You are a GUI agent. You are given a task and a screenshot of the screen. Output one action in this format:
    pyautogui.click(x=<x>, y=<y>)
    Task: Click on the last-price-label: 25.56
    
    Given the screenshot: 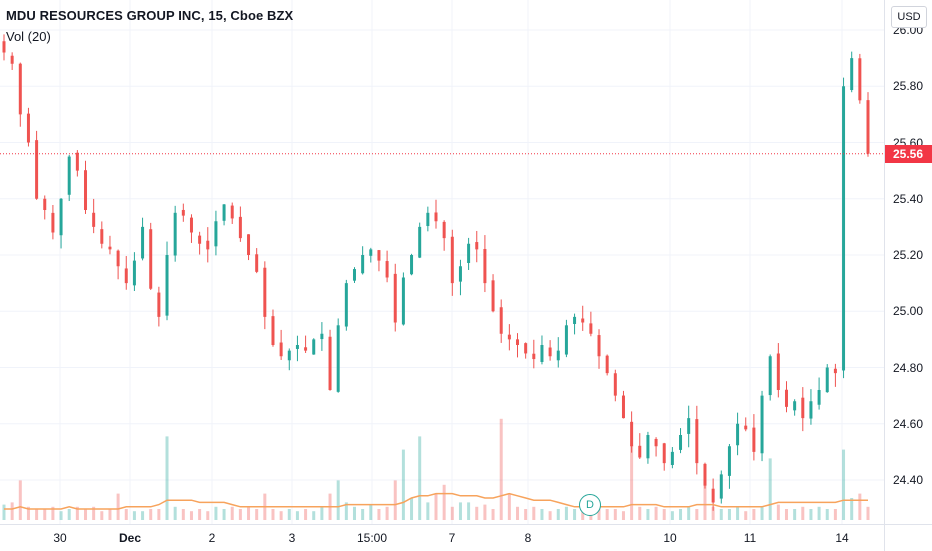 What is the action you would take?
    pyautogui.click(x=908, y=153)
    